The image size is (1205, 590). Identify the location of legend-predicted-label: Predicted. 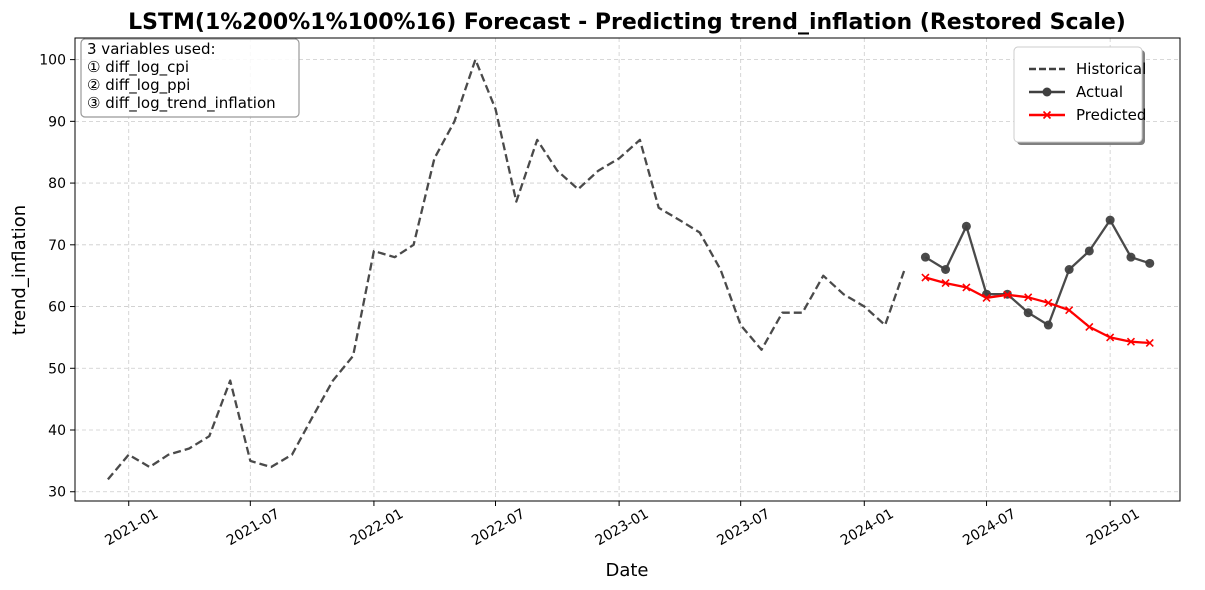
(1111, 115).